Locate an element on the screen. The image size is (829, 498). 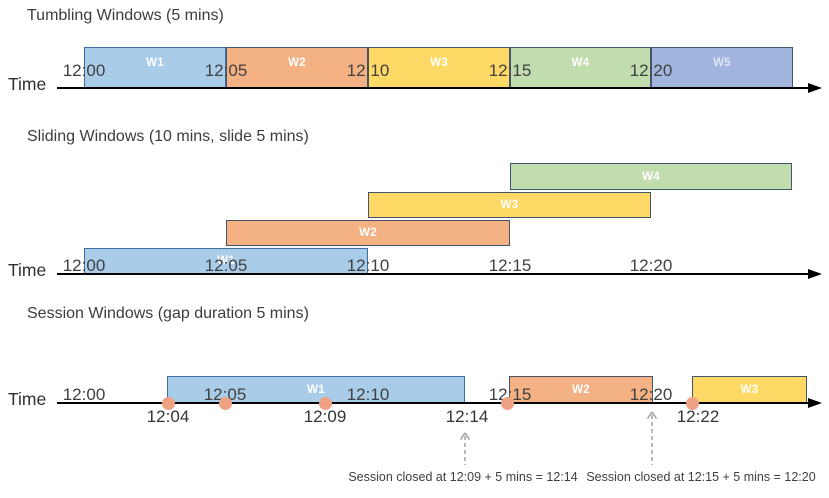
sliding-tick-1200: 12:00 is located at coordinates (84, 265).